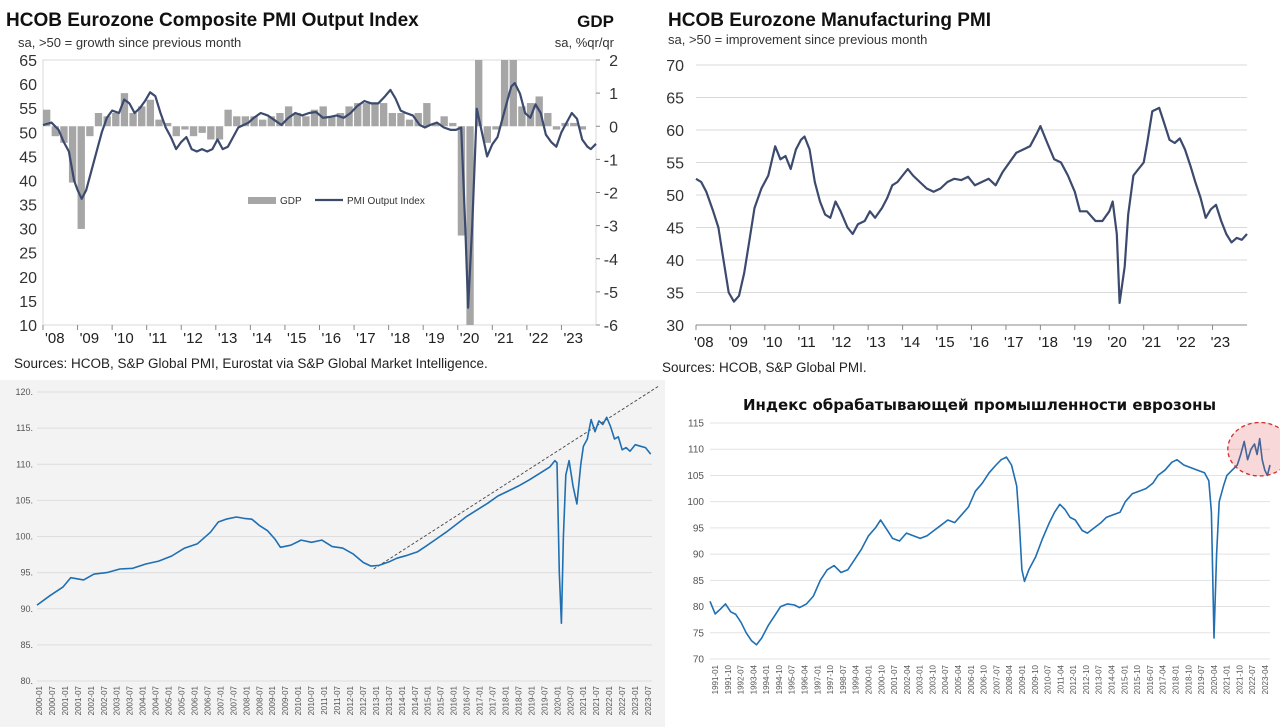 Image resolution: width=1280 pixels, height=727 pixels. Describe the element at coordinates (311, 700) in the screenshot. I see `x-tick-label: 2010-07` at that location.